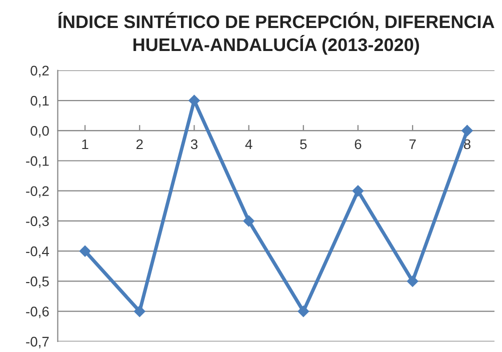 The width and height of the screenshot is (502, 352). Describe the element at coordinates (85, 144) in the screenshot. I see `x-tick-label: 1` at that location.